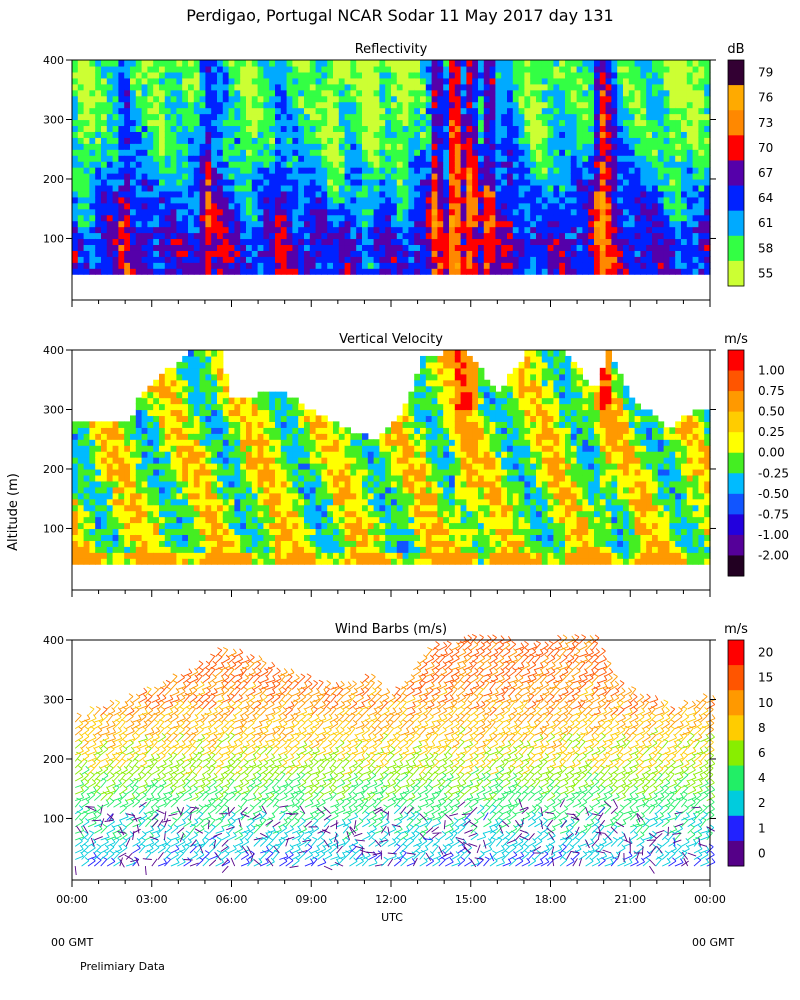 The image size is (800, 1000). What do you see at coordinates (391, 899) in the screenshot?
I see `x-tick-label: 12:00` at bounding box center [391, 899].